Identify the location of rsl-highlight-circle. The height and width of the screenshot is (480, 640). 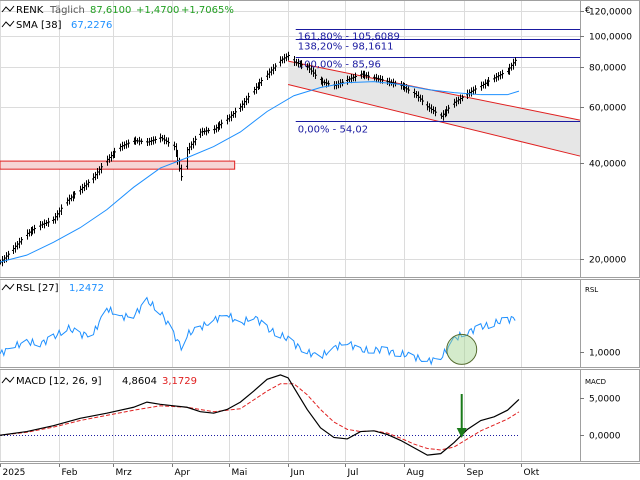
(462, 349).